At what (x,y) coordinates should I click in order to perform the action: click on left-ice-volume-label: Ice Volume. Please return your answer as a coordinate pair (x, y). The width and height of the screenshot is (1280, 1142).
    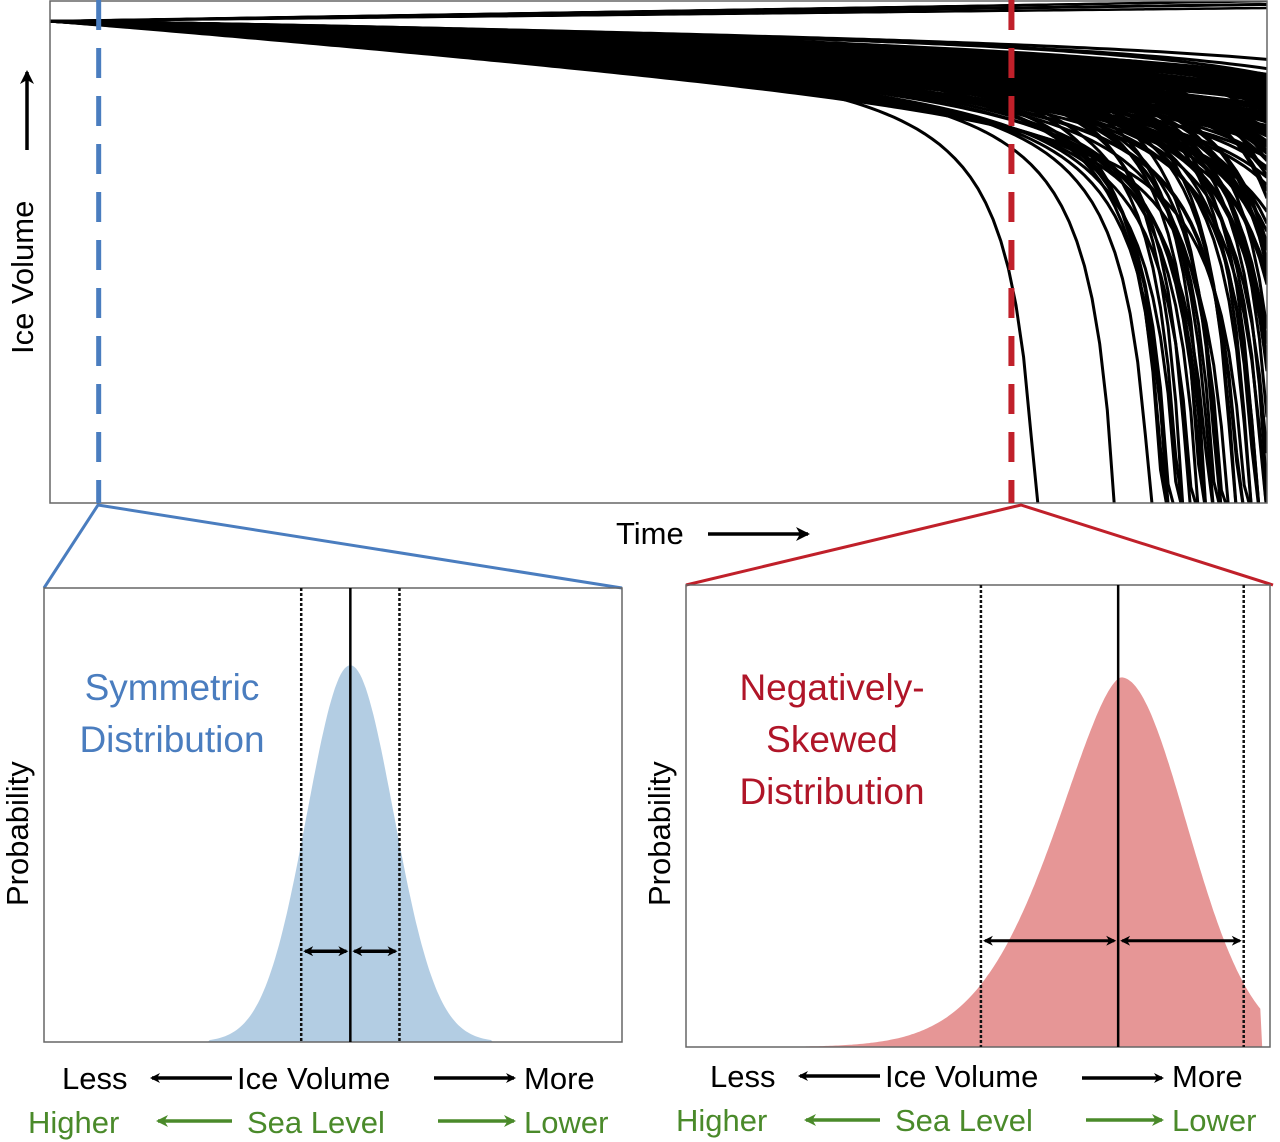
    Looking at the image, I should click on (313, 1078).